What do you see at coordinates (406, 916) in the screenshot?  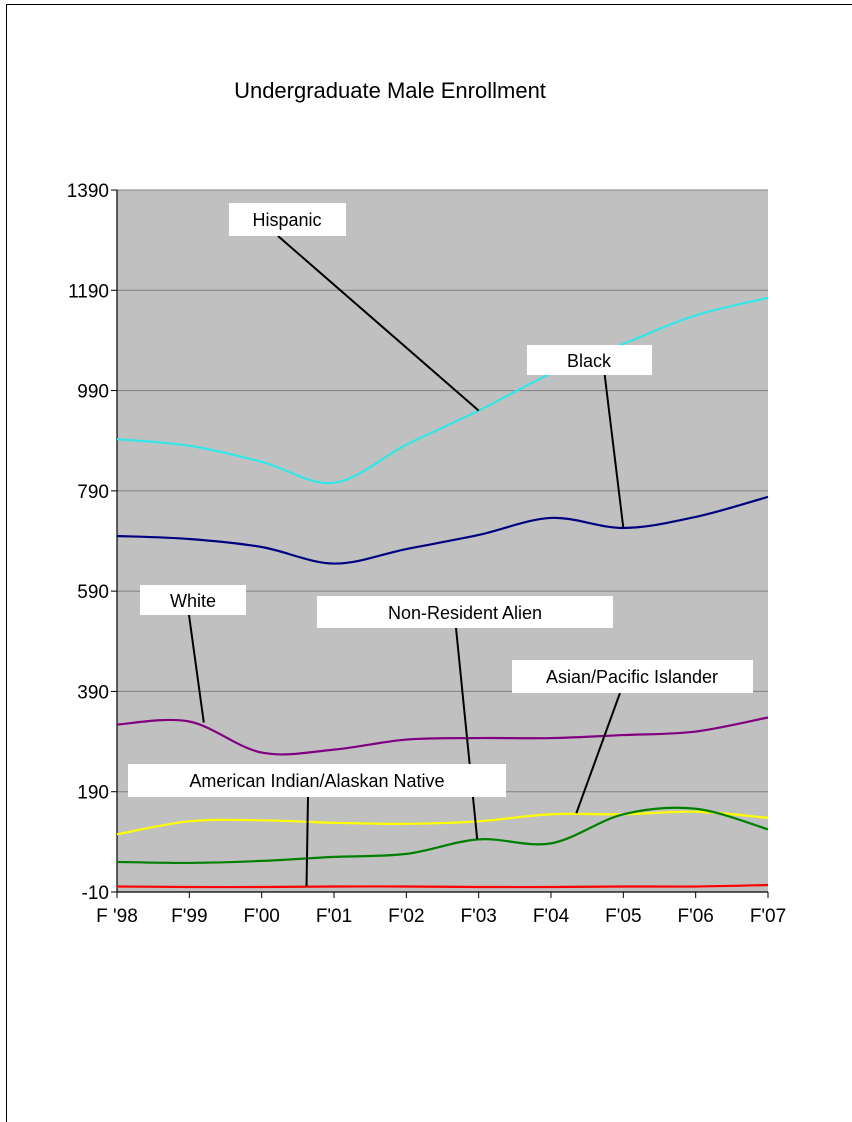 I see `x-tick-label: F'02` at bounding box center [406, 916].